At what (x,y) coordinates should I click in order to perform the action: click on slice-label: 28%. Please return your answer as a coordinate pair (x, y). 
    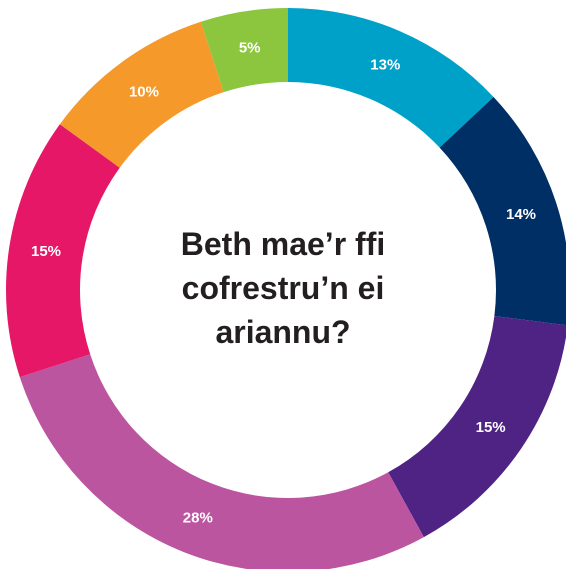
    Looking at the image, I should click on (198, 517).